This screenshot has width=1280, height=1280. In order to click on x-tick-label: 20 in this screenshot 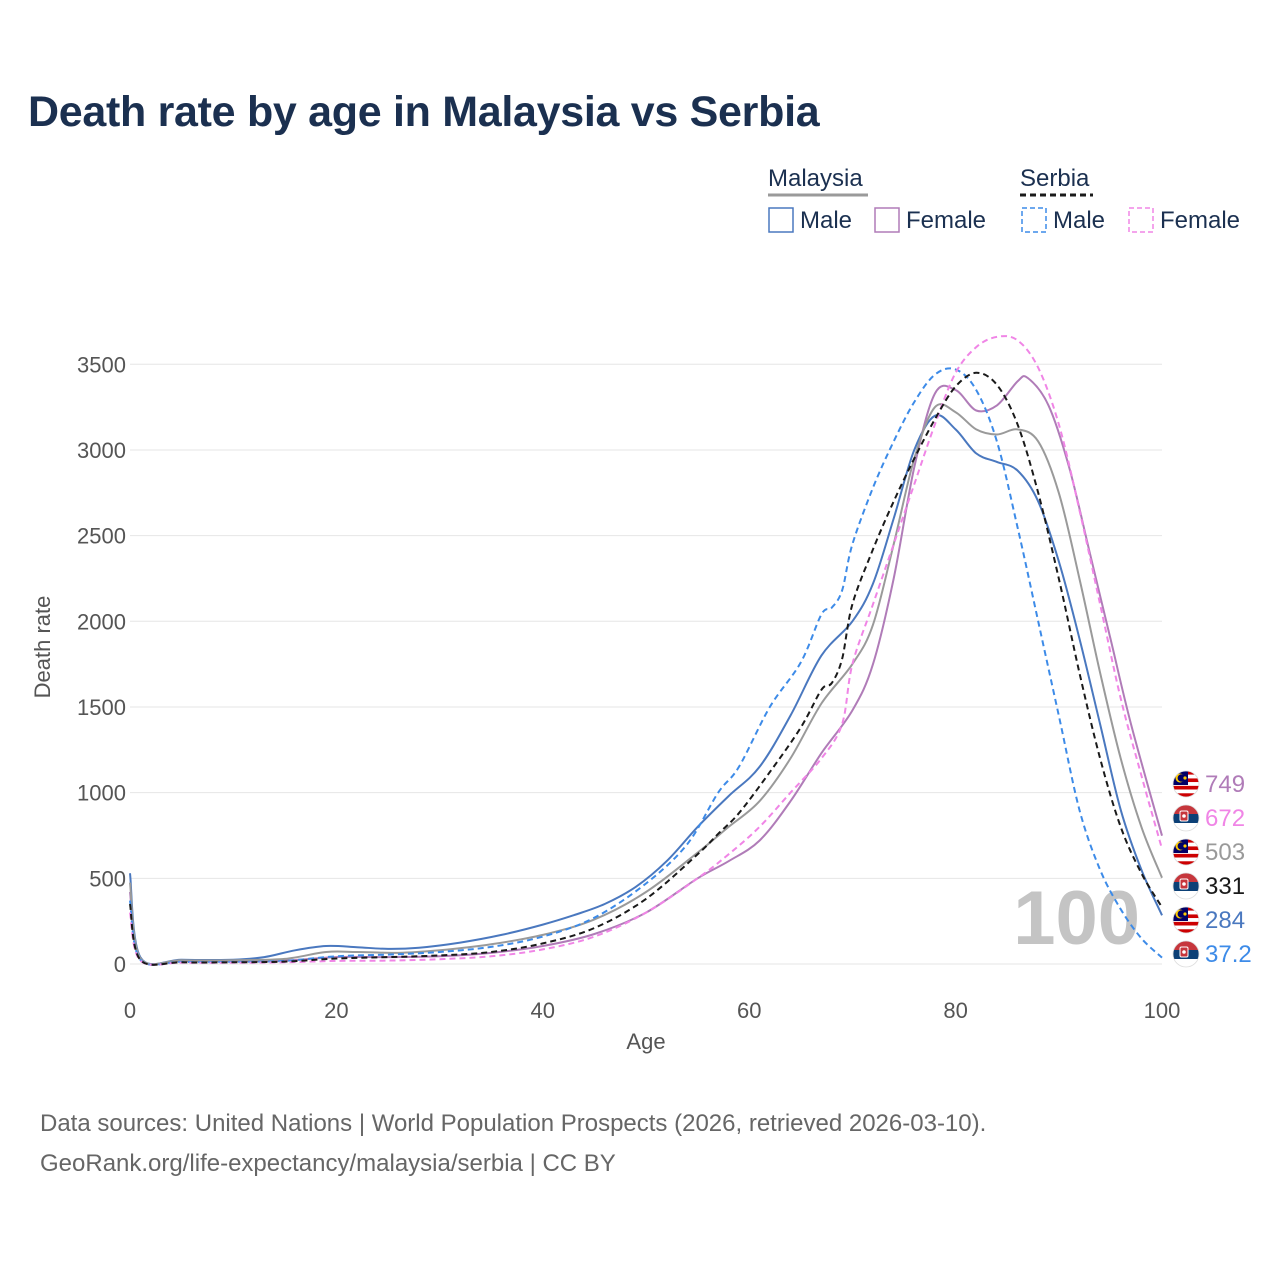, I will do `click(336, 1010)`.